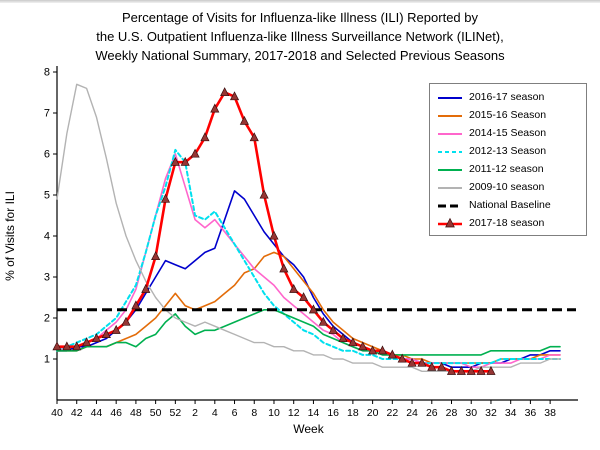  Describe the element at coordinates (314, 413) in the screenshot. I see `svg-text: 14` at that location.